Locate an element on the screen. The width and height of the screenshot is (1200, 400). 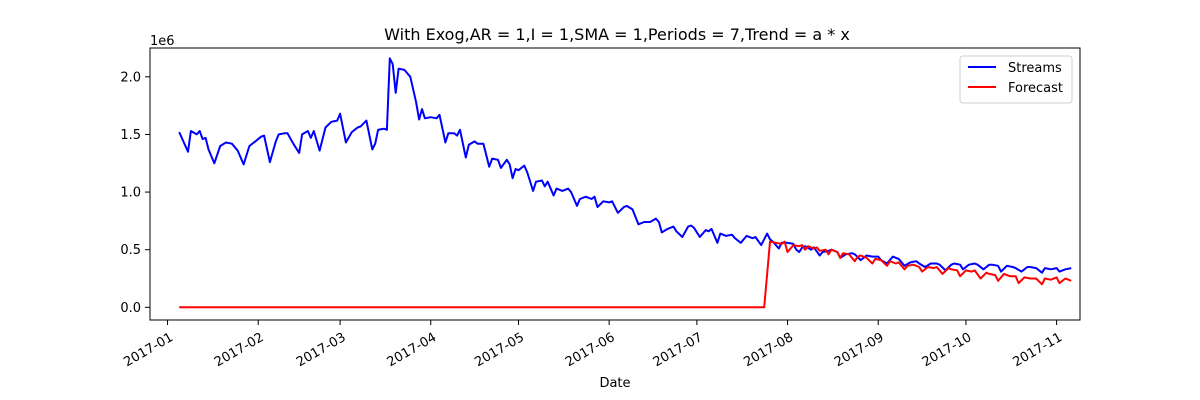
x-tick-label: 2017-10 is located at coordinates (947, 350).